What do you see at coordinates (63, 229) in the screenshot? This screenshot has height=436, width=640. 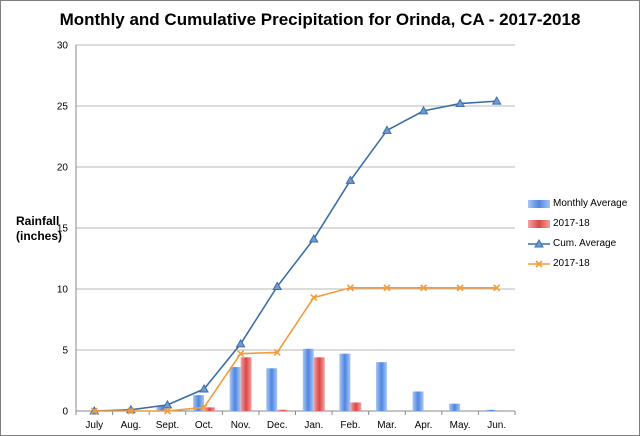 I see `y-tick-label: 15` at bounding box center [63, 229].